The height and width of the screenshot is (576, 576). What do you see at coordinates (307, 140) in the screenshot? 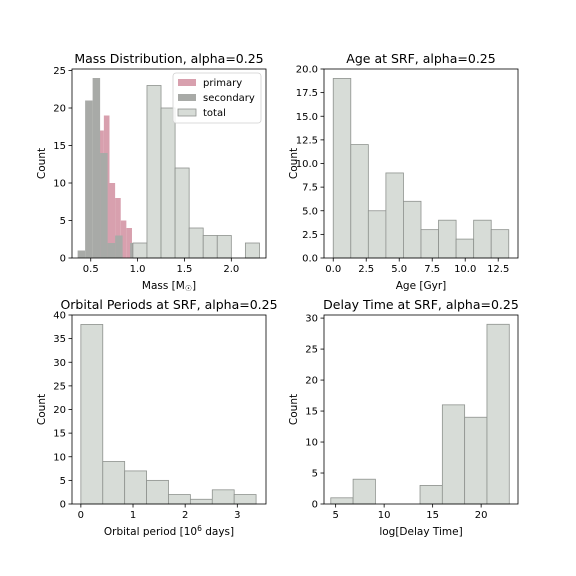
I see `y-tick-label: 12.5` at bounding box center [307, 140].